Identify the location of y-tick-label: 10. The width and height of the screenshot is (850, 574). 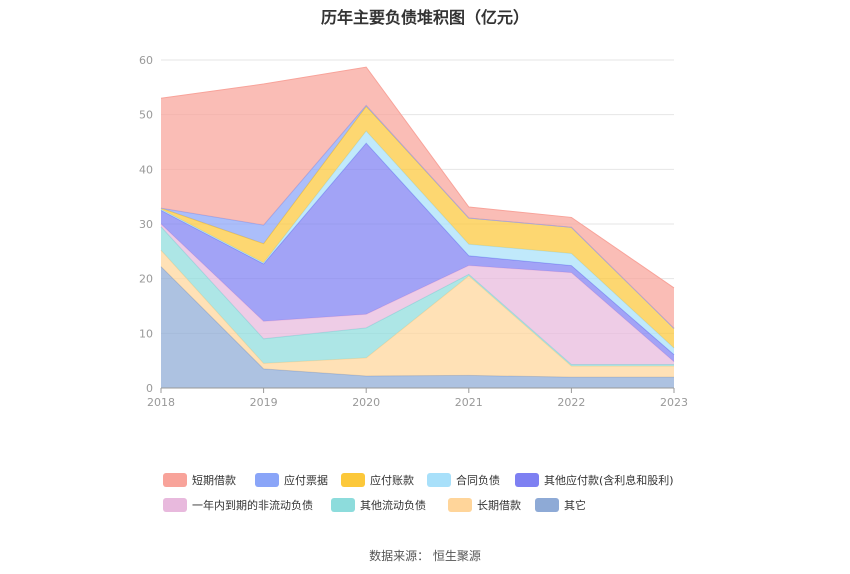
(146, 333).